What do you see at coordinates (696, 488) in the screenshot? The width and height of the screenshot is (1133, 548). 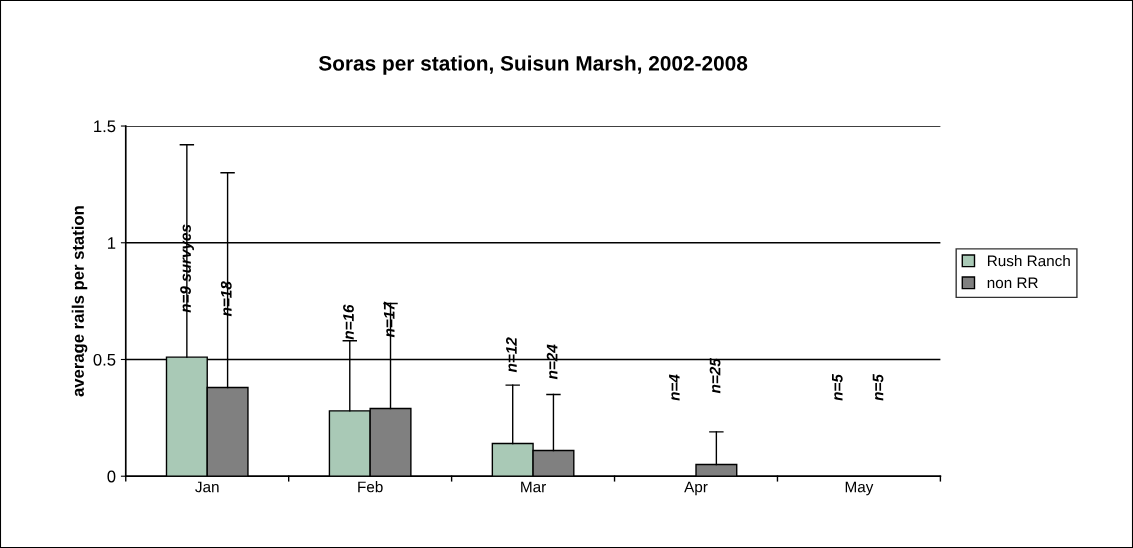 I see `x-tick-label: Apr` at bounding box center [696, 488].